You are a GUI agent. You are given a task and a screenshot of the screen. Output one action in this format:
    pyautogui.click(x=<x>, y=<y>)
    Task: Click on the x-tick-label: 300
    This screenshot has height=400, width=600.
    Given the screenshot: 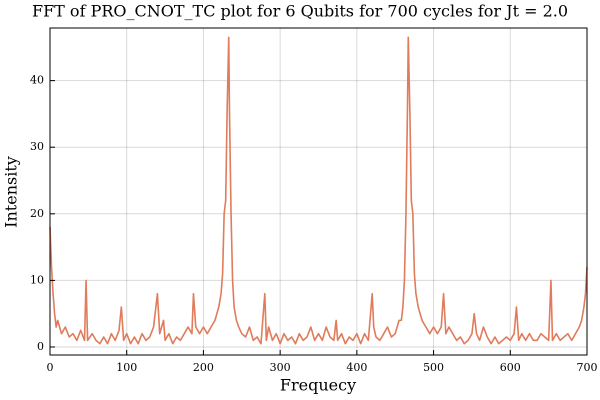 What is the action you would take?
    pyautogui.click(x=280, y=367)
    